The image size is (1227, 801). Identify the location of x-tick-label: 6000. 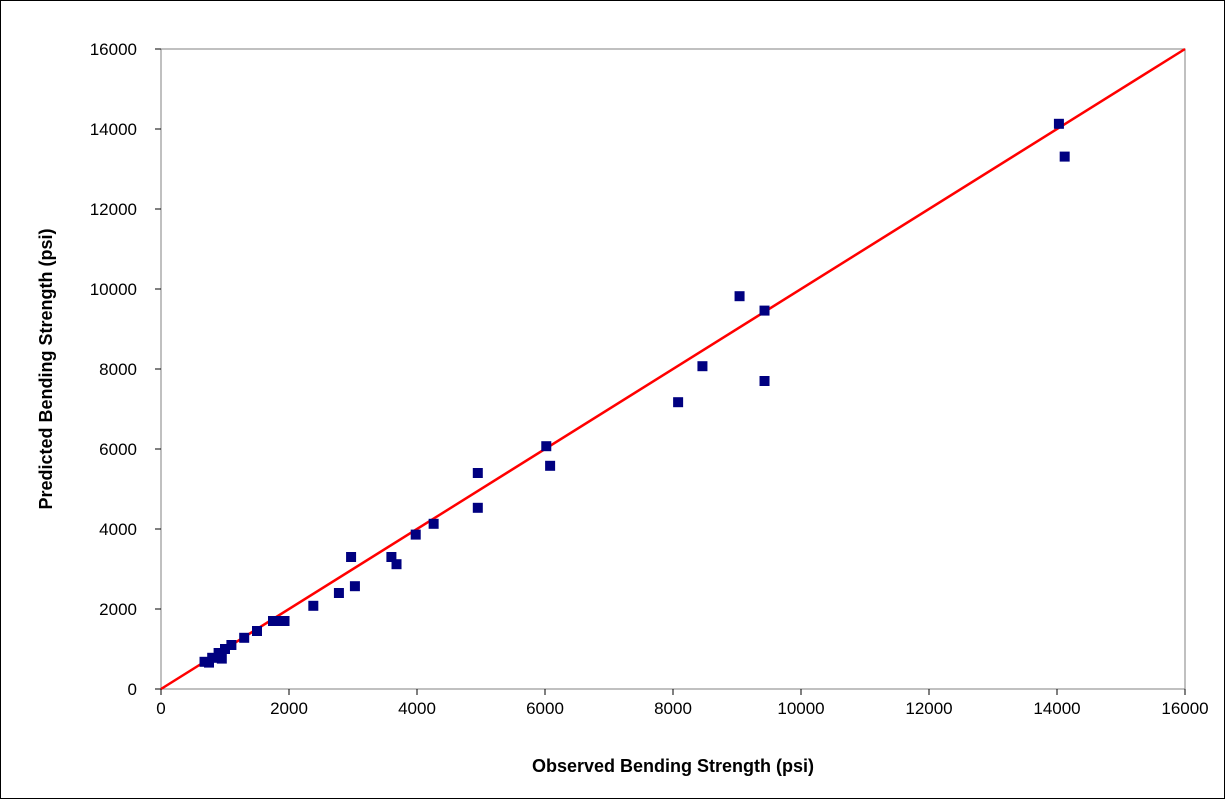
(545, 708).